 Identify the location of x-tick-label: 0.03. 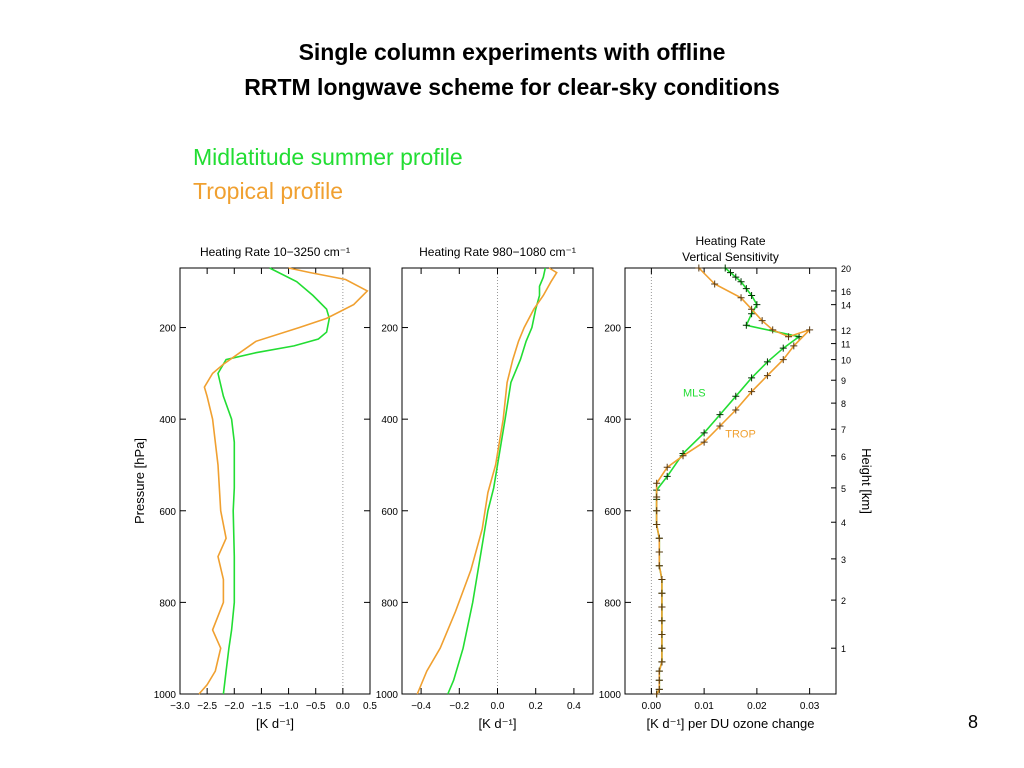
(810, 706).